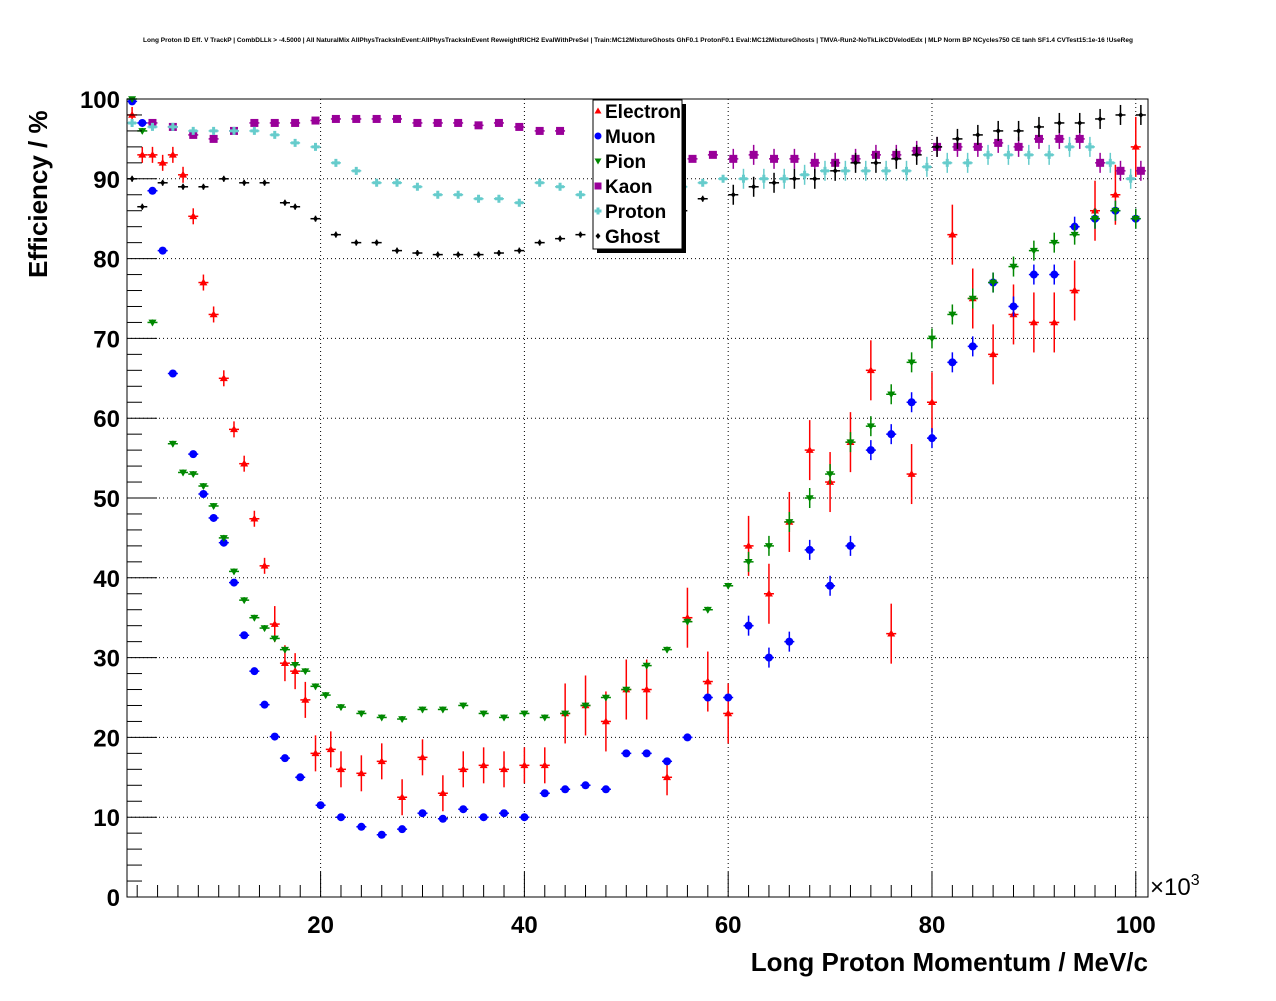 The width and height of the screenshot is (1276, 1001). What do you see at coordinates (100, 100) in the screenshot?
I see `y-tick-label: 100` at bounding box center [100, 100].